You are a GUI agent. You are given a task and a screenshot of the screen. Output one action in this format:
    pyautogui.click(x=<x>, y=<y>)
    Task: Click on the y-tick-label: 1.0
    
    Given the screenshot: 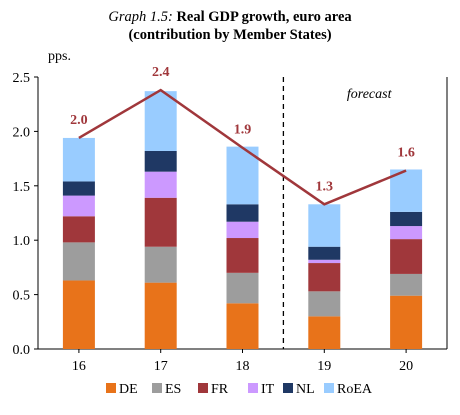 What is the action you would take?
    pyautogui.click(x=22, y=241)
    